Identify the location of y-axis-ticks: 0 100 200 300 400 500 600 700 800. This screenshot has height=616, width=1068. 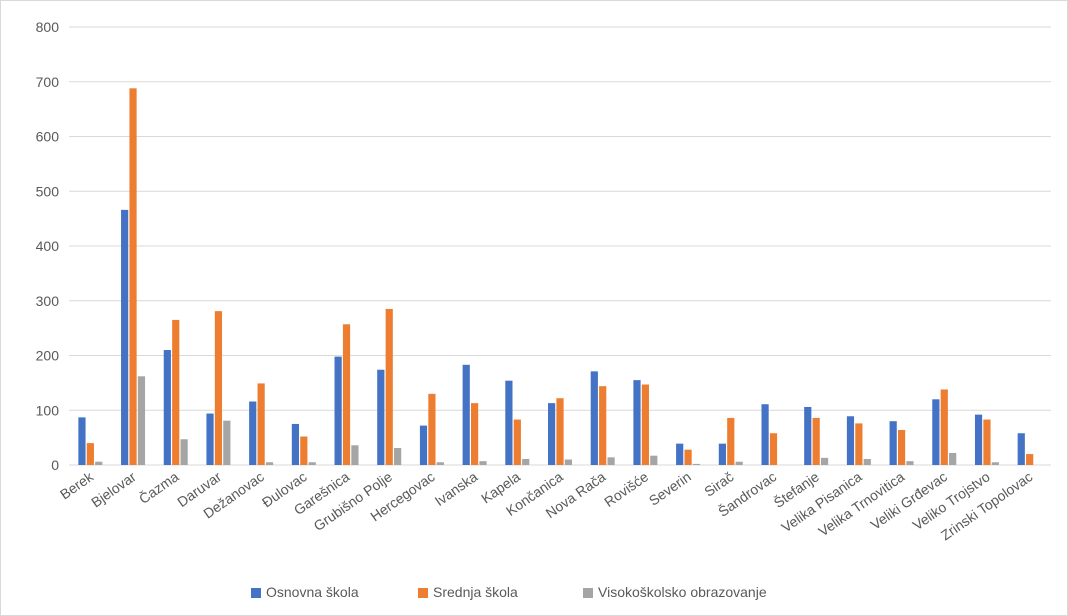
(48, 246).